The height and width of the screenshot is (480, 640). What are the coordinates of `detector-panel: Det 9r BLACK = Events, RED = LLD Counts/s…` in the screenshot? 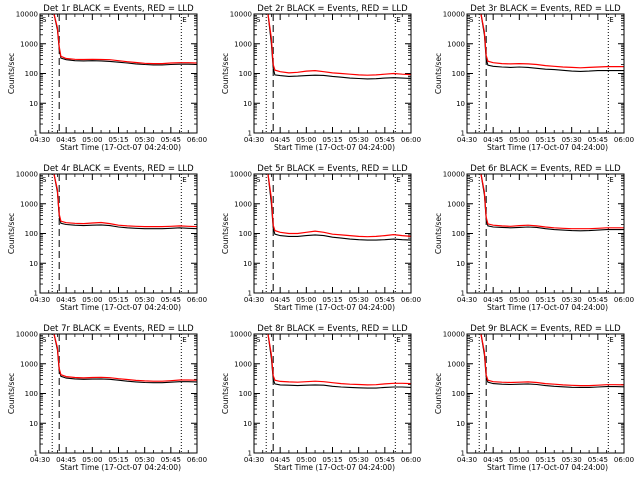 It's located at (534, 398).